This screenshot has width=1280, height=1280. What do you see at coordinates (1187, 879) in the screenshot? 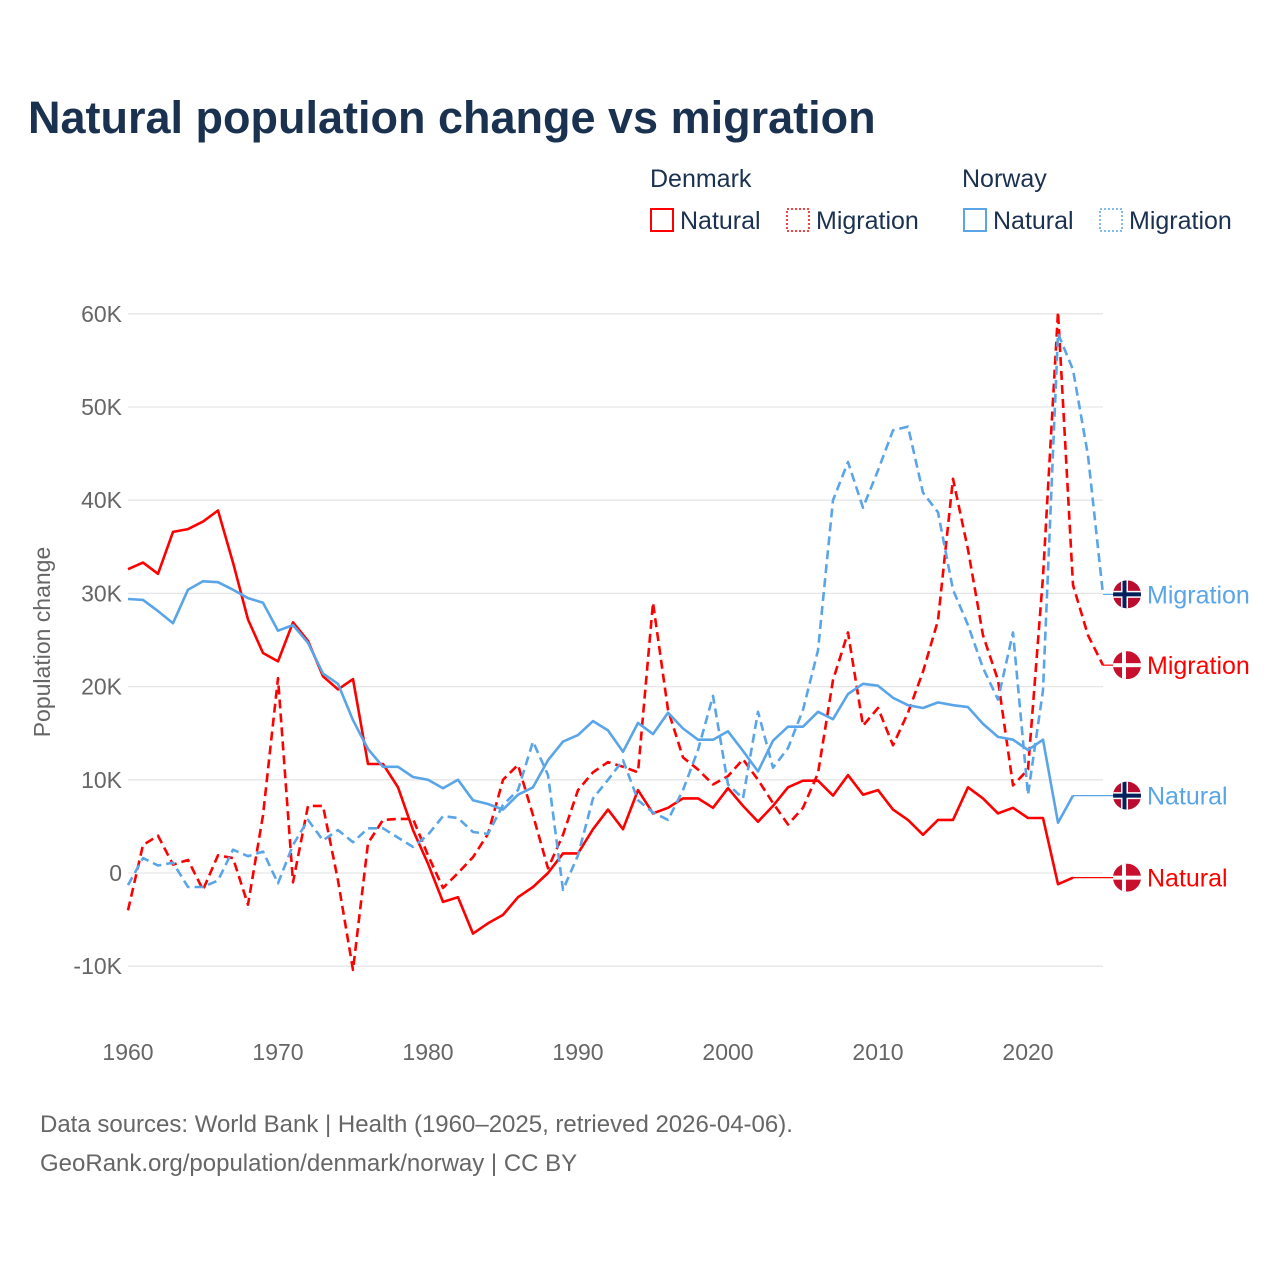
I see `end-label-dk-natural: Natural` at bounding box center [1187, 879].